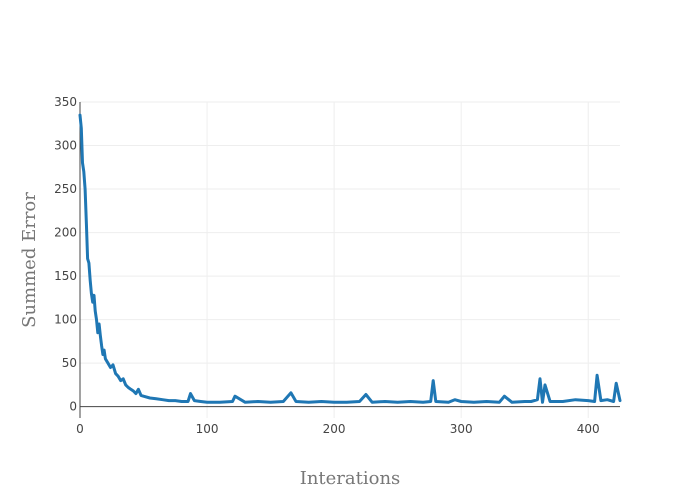  I want to click on y-tick-label: 200, so click(65, 233).